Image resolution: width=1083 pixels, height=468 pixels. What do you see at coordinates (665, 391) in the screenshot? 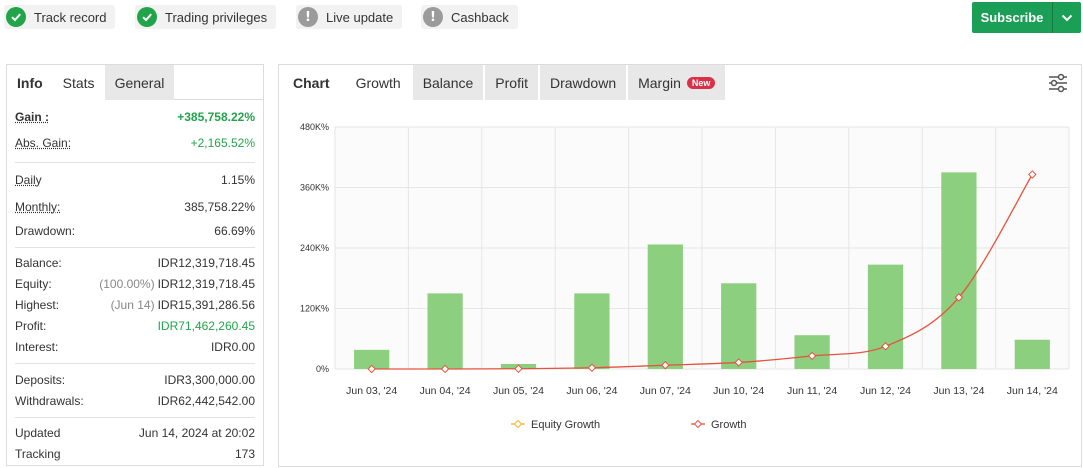
I see `x-tick-label: Jun 07, '24` at bounding box center [665, 391].